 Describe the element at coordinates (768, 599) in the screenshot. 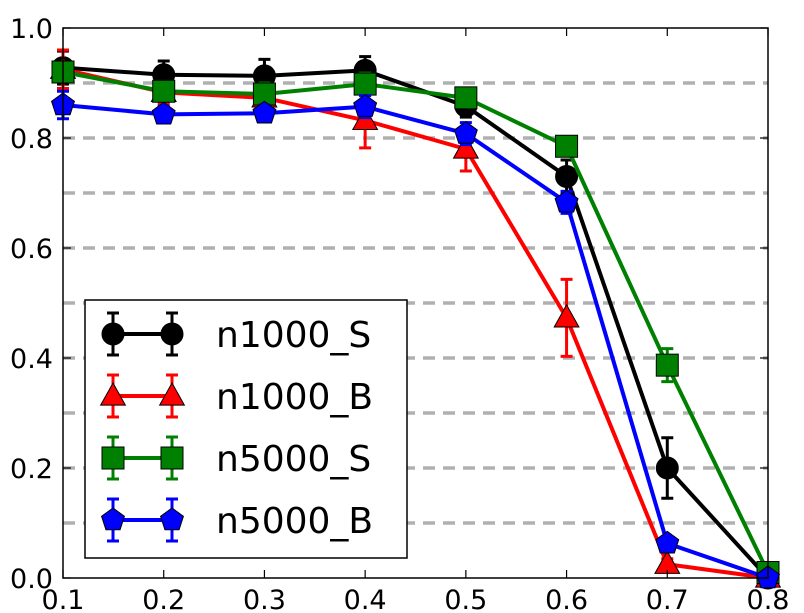

I see `x-tick-label: 0.8` at that location.